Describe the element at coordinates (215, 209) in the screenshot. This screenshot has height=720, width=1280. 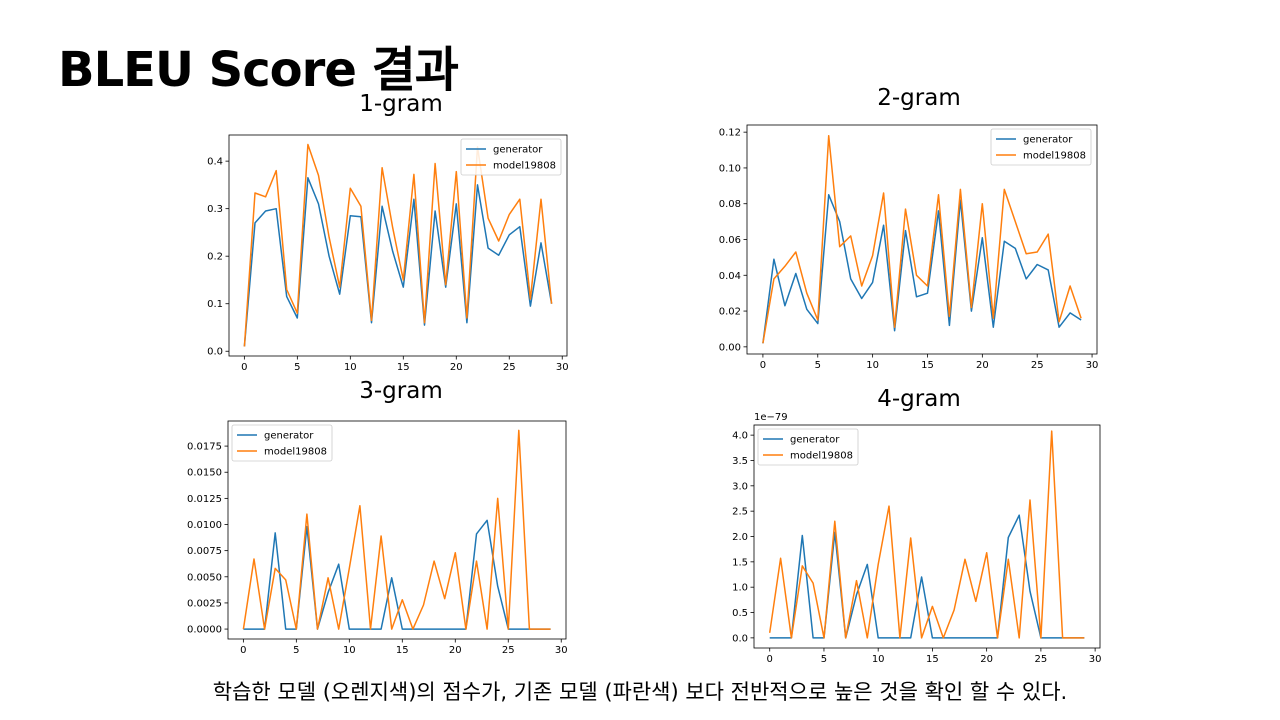
I see `y-tick-label: 0.3` at that location.